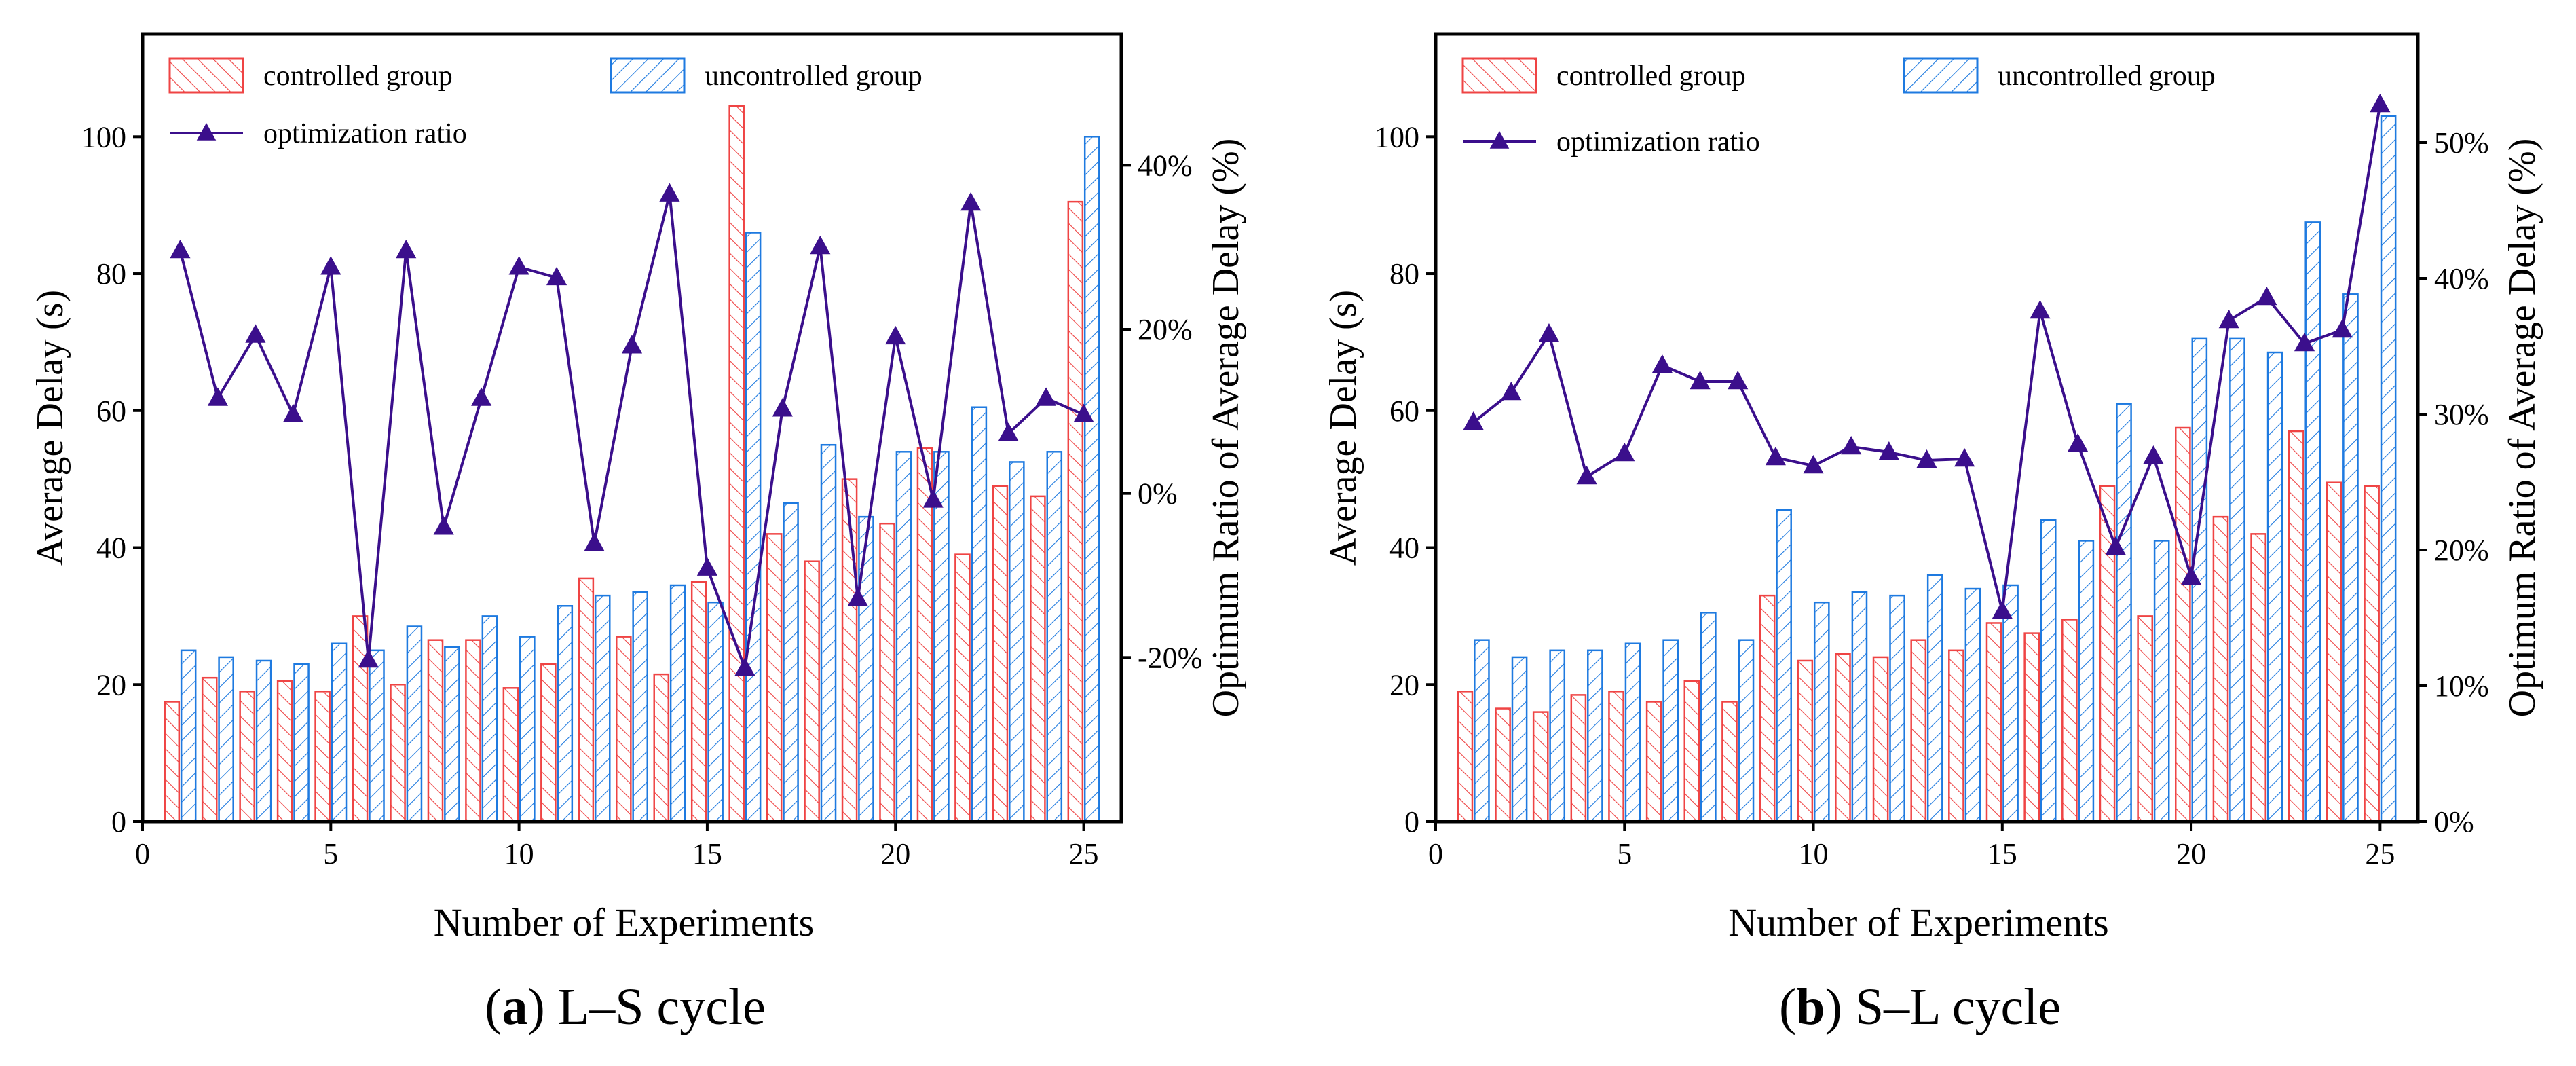 Image resolution: width=2576 pixels, height=1066 pixels. What do you see at coordinates (542, 1006) in the screenshot?
I see `caption-paren-close: )` at bounding box center [542, 1006].